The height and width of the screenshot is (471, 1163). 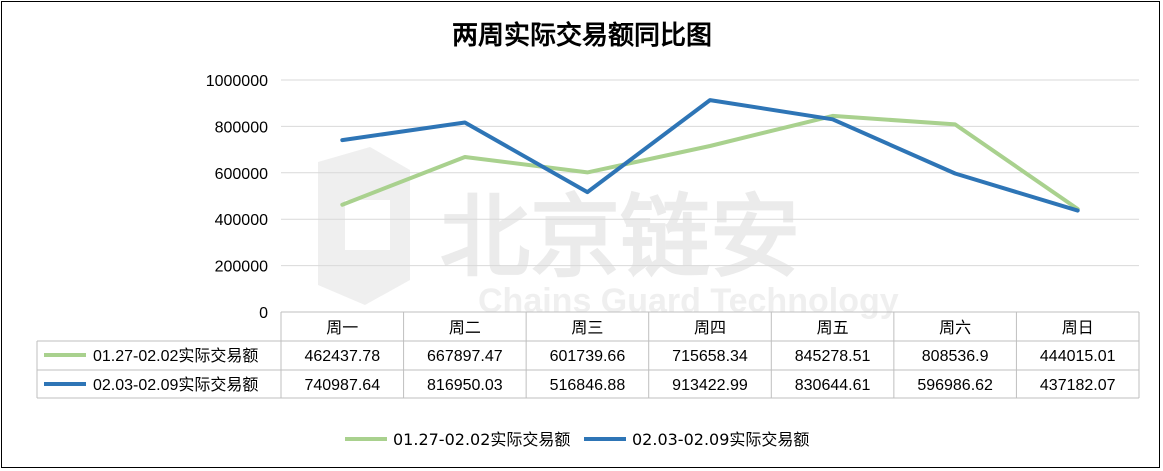 I want to click on y-tick-label: 0, so click(x=263, y=313).